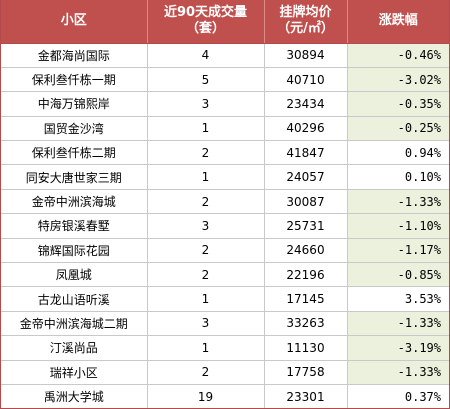  I want to click on cell-community-name: 瑞祥小区, so click(74, 372).